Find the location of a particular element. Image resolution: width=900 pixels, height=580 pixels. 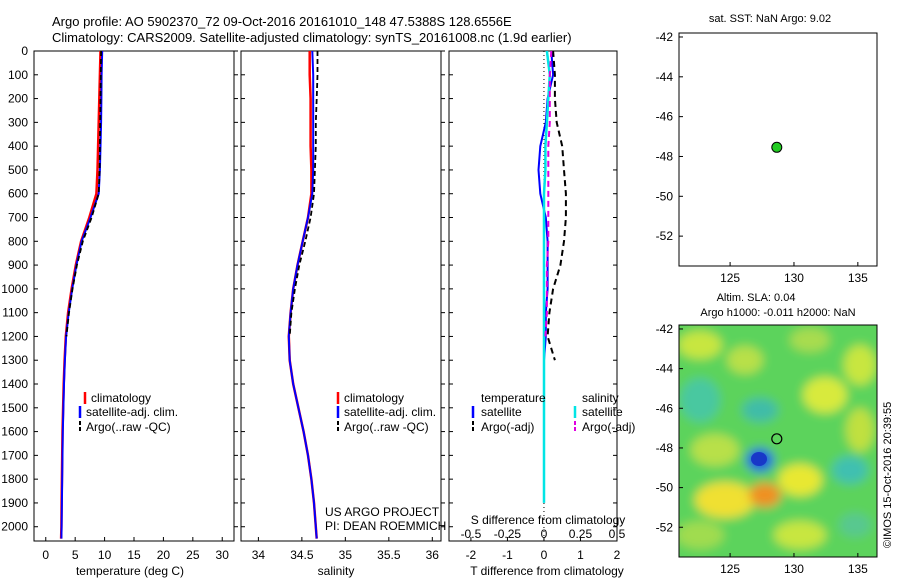

top-tick-label: -0.5 is located at coordinates (471, 534).